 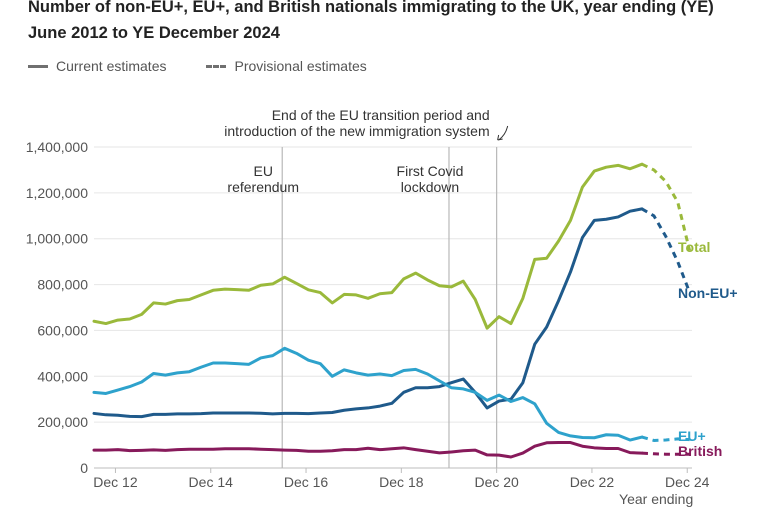 I want to click on annotation-text: lockdown, so click(x=430, y=187).